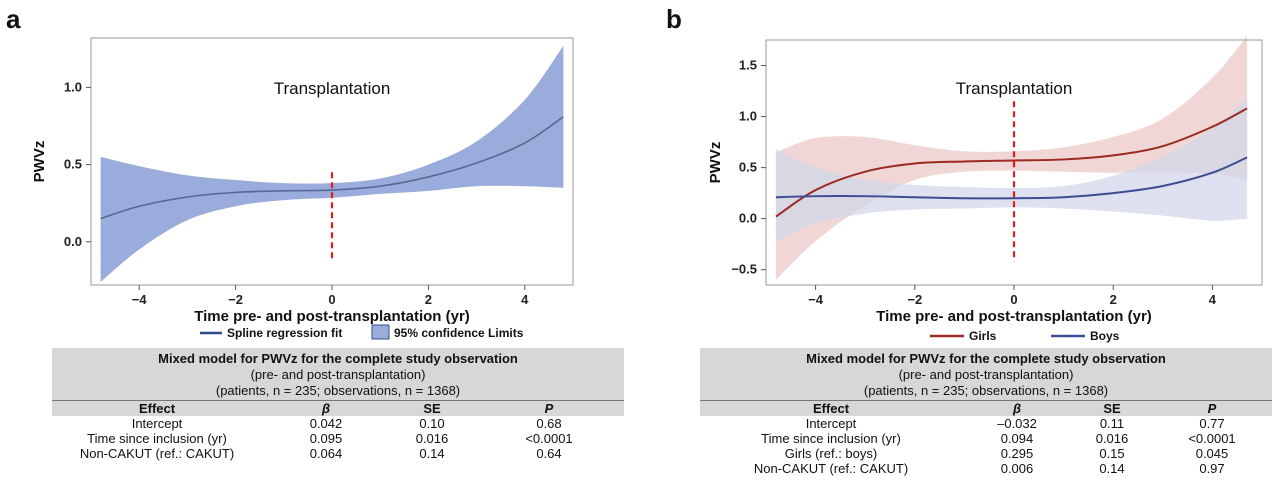  I want to click on legend-item: 95% confidence Limits, so click(447, 332).